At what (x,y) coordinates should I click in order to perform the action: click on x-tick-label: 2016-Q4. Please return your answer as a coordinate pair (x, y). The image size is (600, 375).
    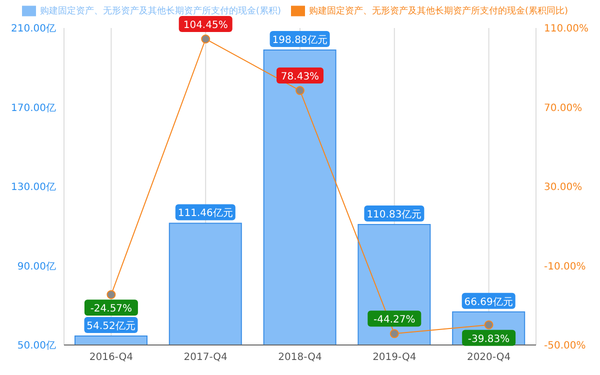
    Looking at the image, I should click on (111, 358).